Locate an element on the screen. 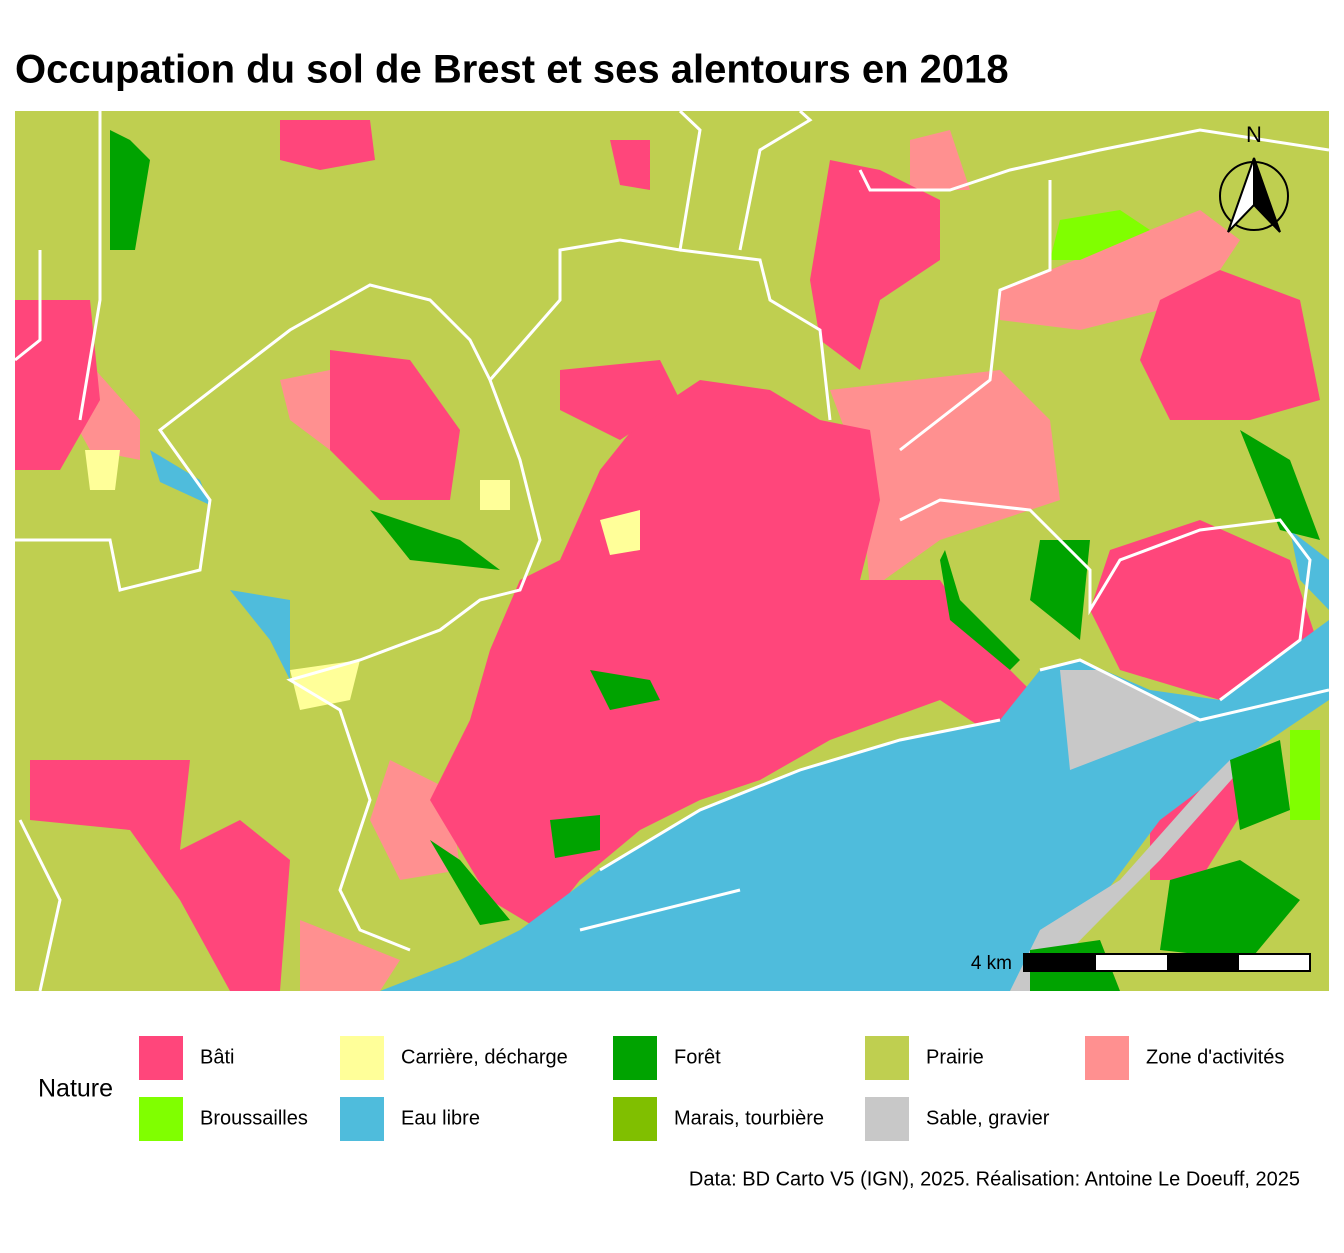 Image resolution: width=1344 pixels, height=1253 pixels. north-label: N is located at coordinates (1254, 134).